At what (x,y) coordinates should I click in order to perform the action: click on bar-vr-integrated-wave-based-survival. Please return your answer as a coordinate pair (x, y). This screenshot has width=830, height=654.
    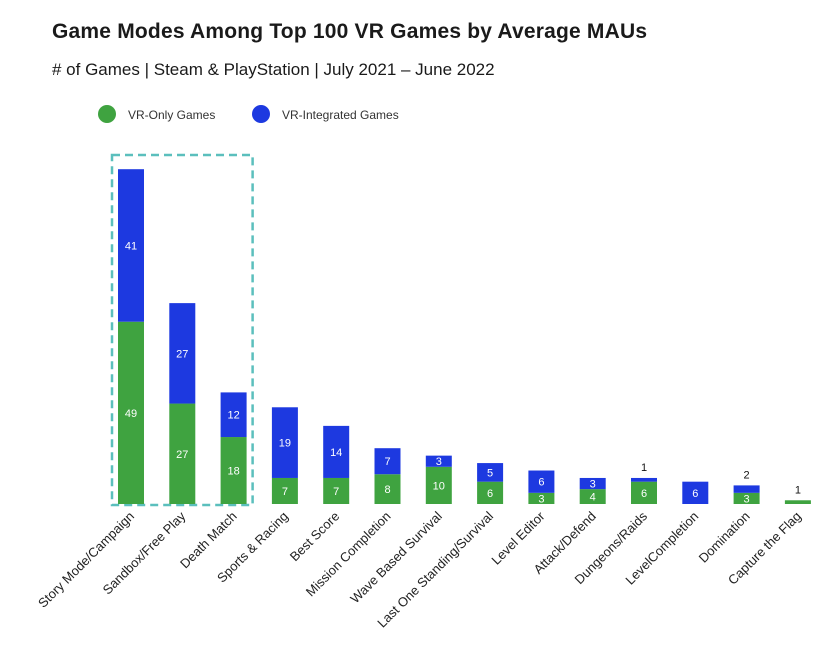
    Looking at the image, I should click on (438, 461).